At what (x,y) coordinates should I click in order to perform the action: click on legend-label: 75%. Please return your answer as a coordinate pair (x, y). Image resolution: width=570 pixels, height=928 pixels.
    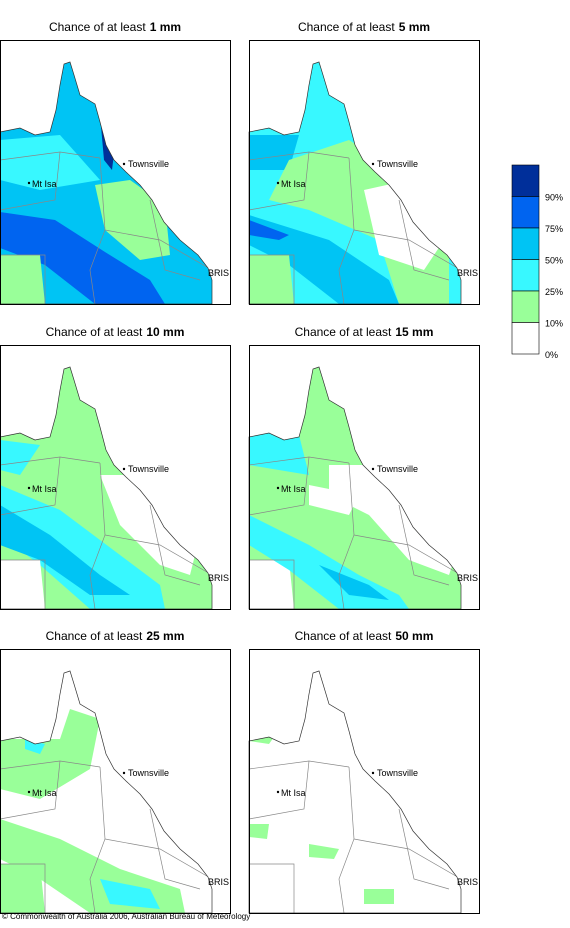
    Looking at the image, I should click on (554, 229).